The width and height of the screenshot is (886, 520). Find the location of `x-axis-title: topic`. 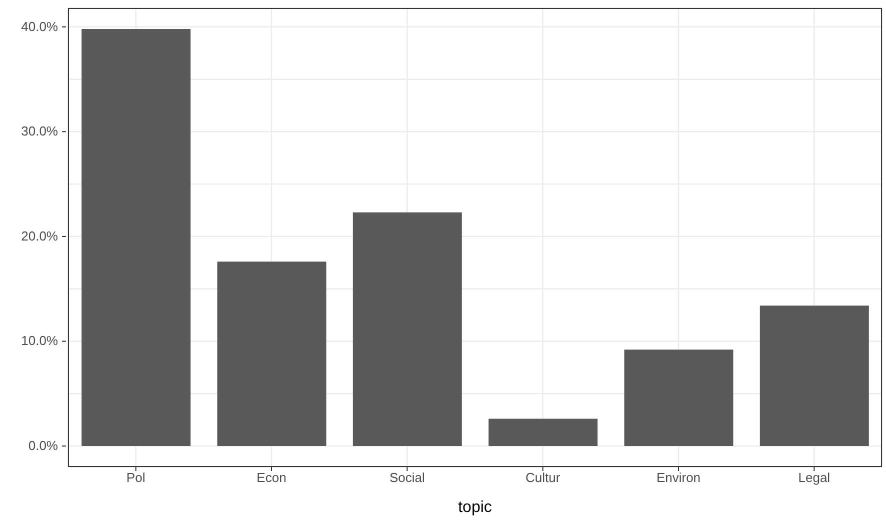

x-axis-title: topic is located at coordinates (475, 507).